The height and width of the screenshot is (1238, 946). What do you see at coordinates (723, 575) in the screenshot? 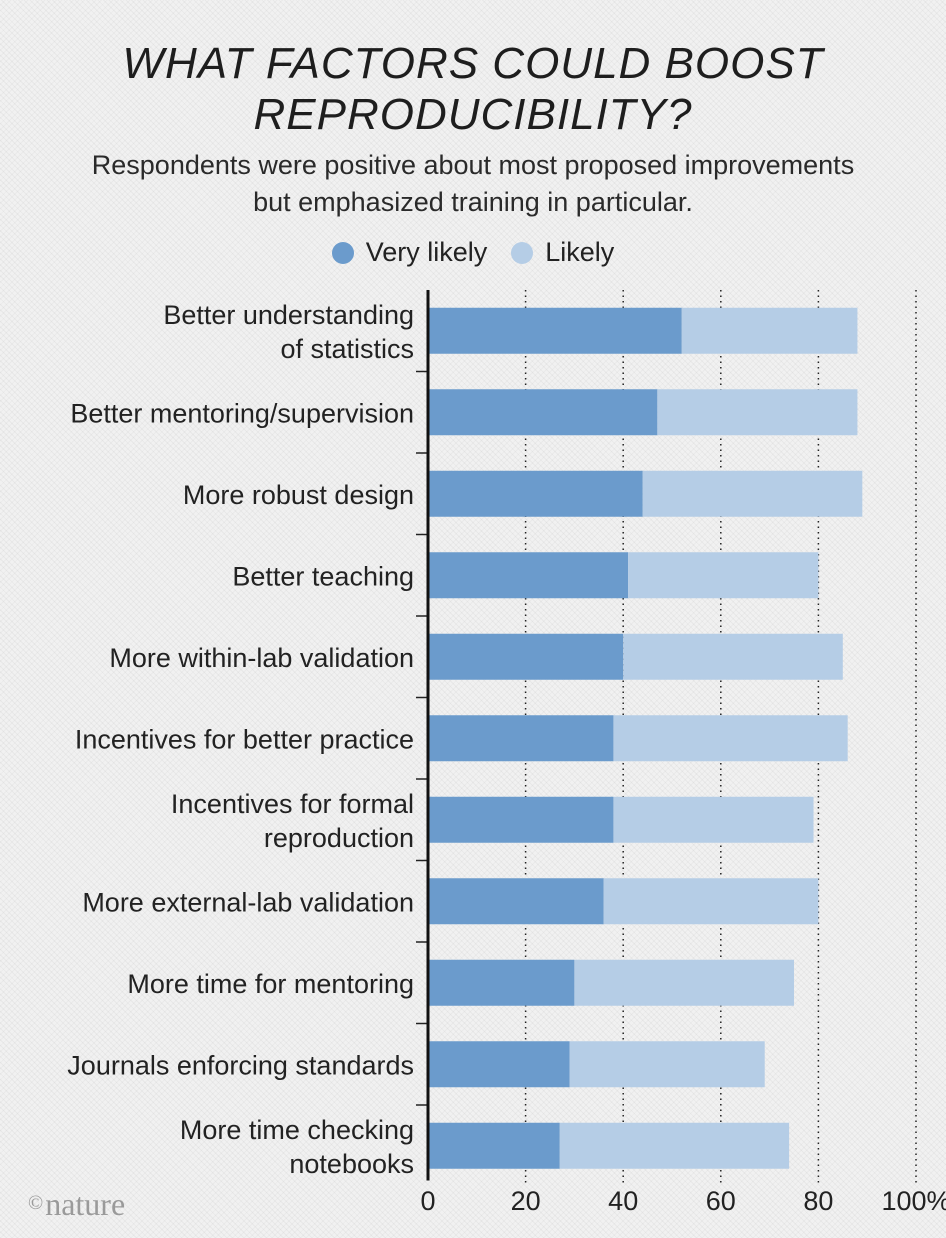
I see `bar-likely-better-teaching` at bounding box center [723, 575].